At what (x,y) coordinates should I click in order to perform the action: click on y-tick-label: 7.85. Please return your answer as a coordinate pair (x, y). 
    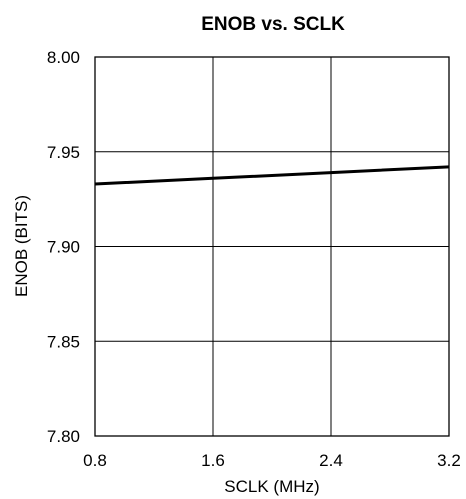
    Looking at the image, I should click on (63, 341).